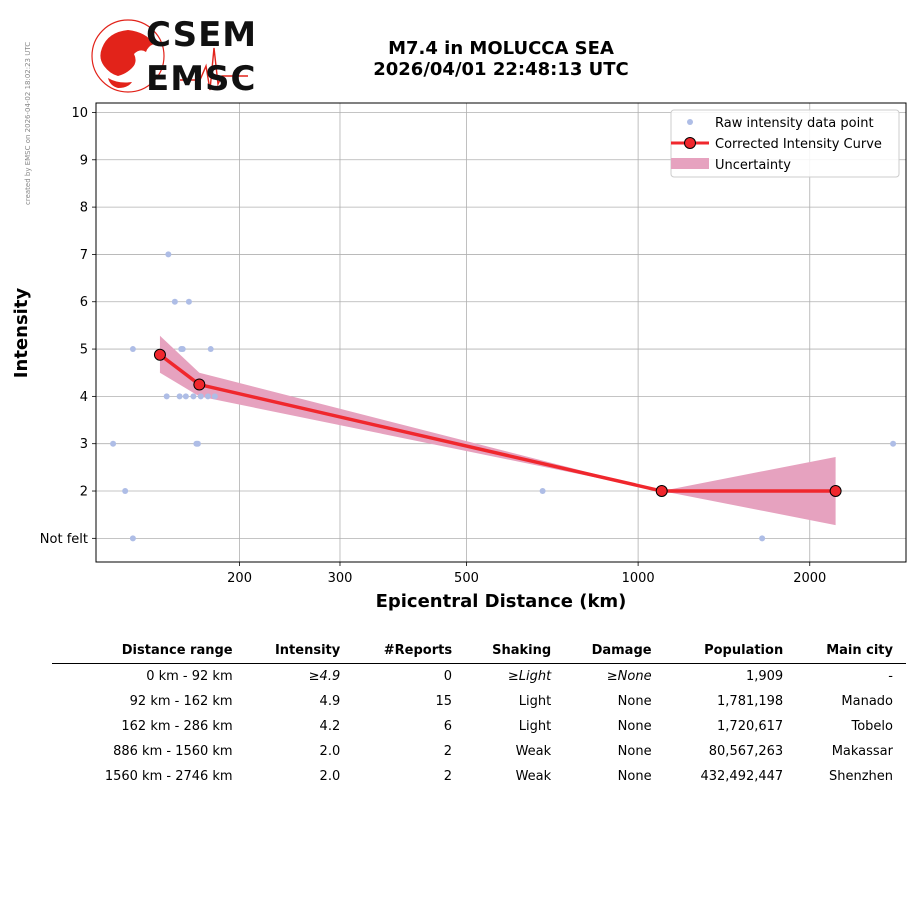 This screenshot has height=905, width=915. Describe the element at coordinates (330, 701) in the screenshot. I see `table-cell: 4.9` at that location.